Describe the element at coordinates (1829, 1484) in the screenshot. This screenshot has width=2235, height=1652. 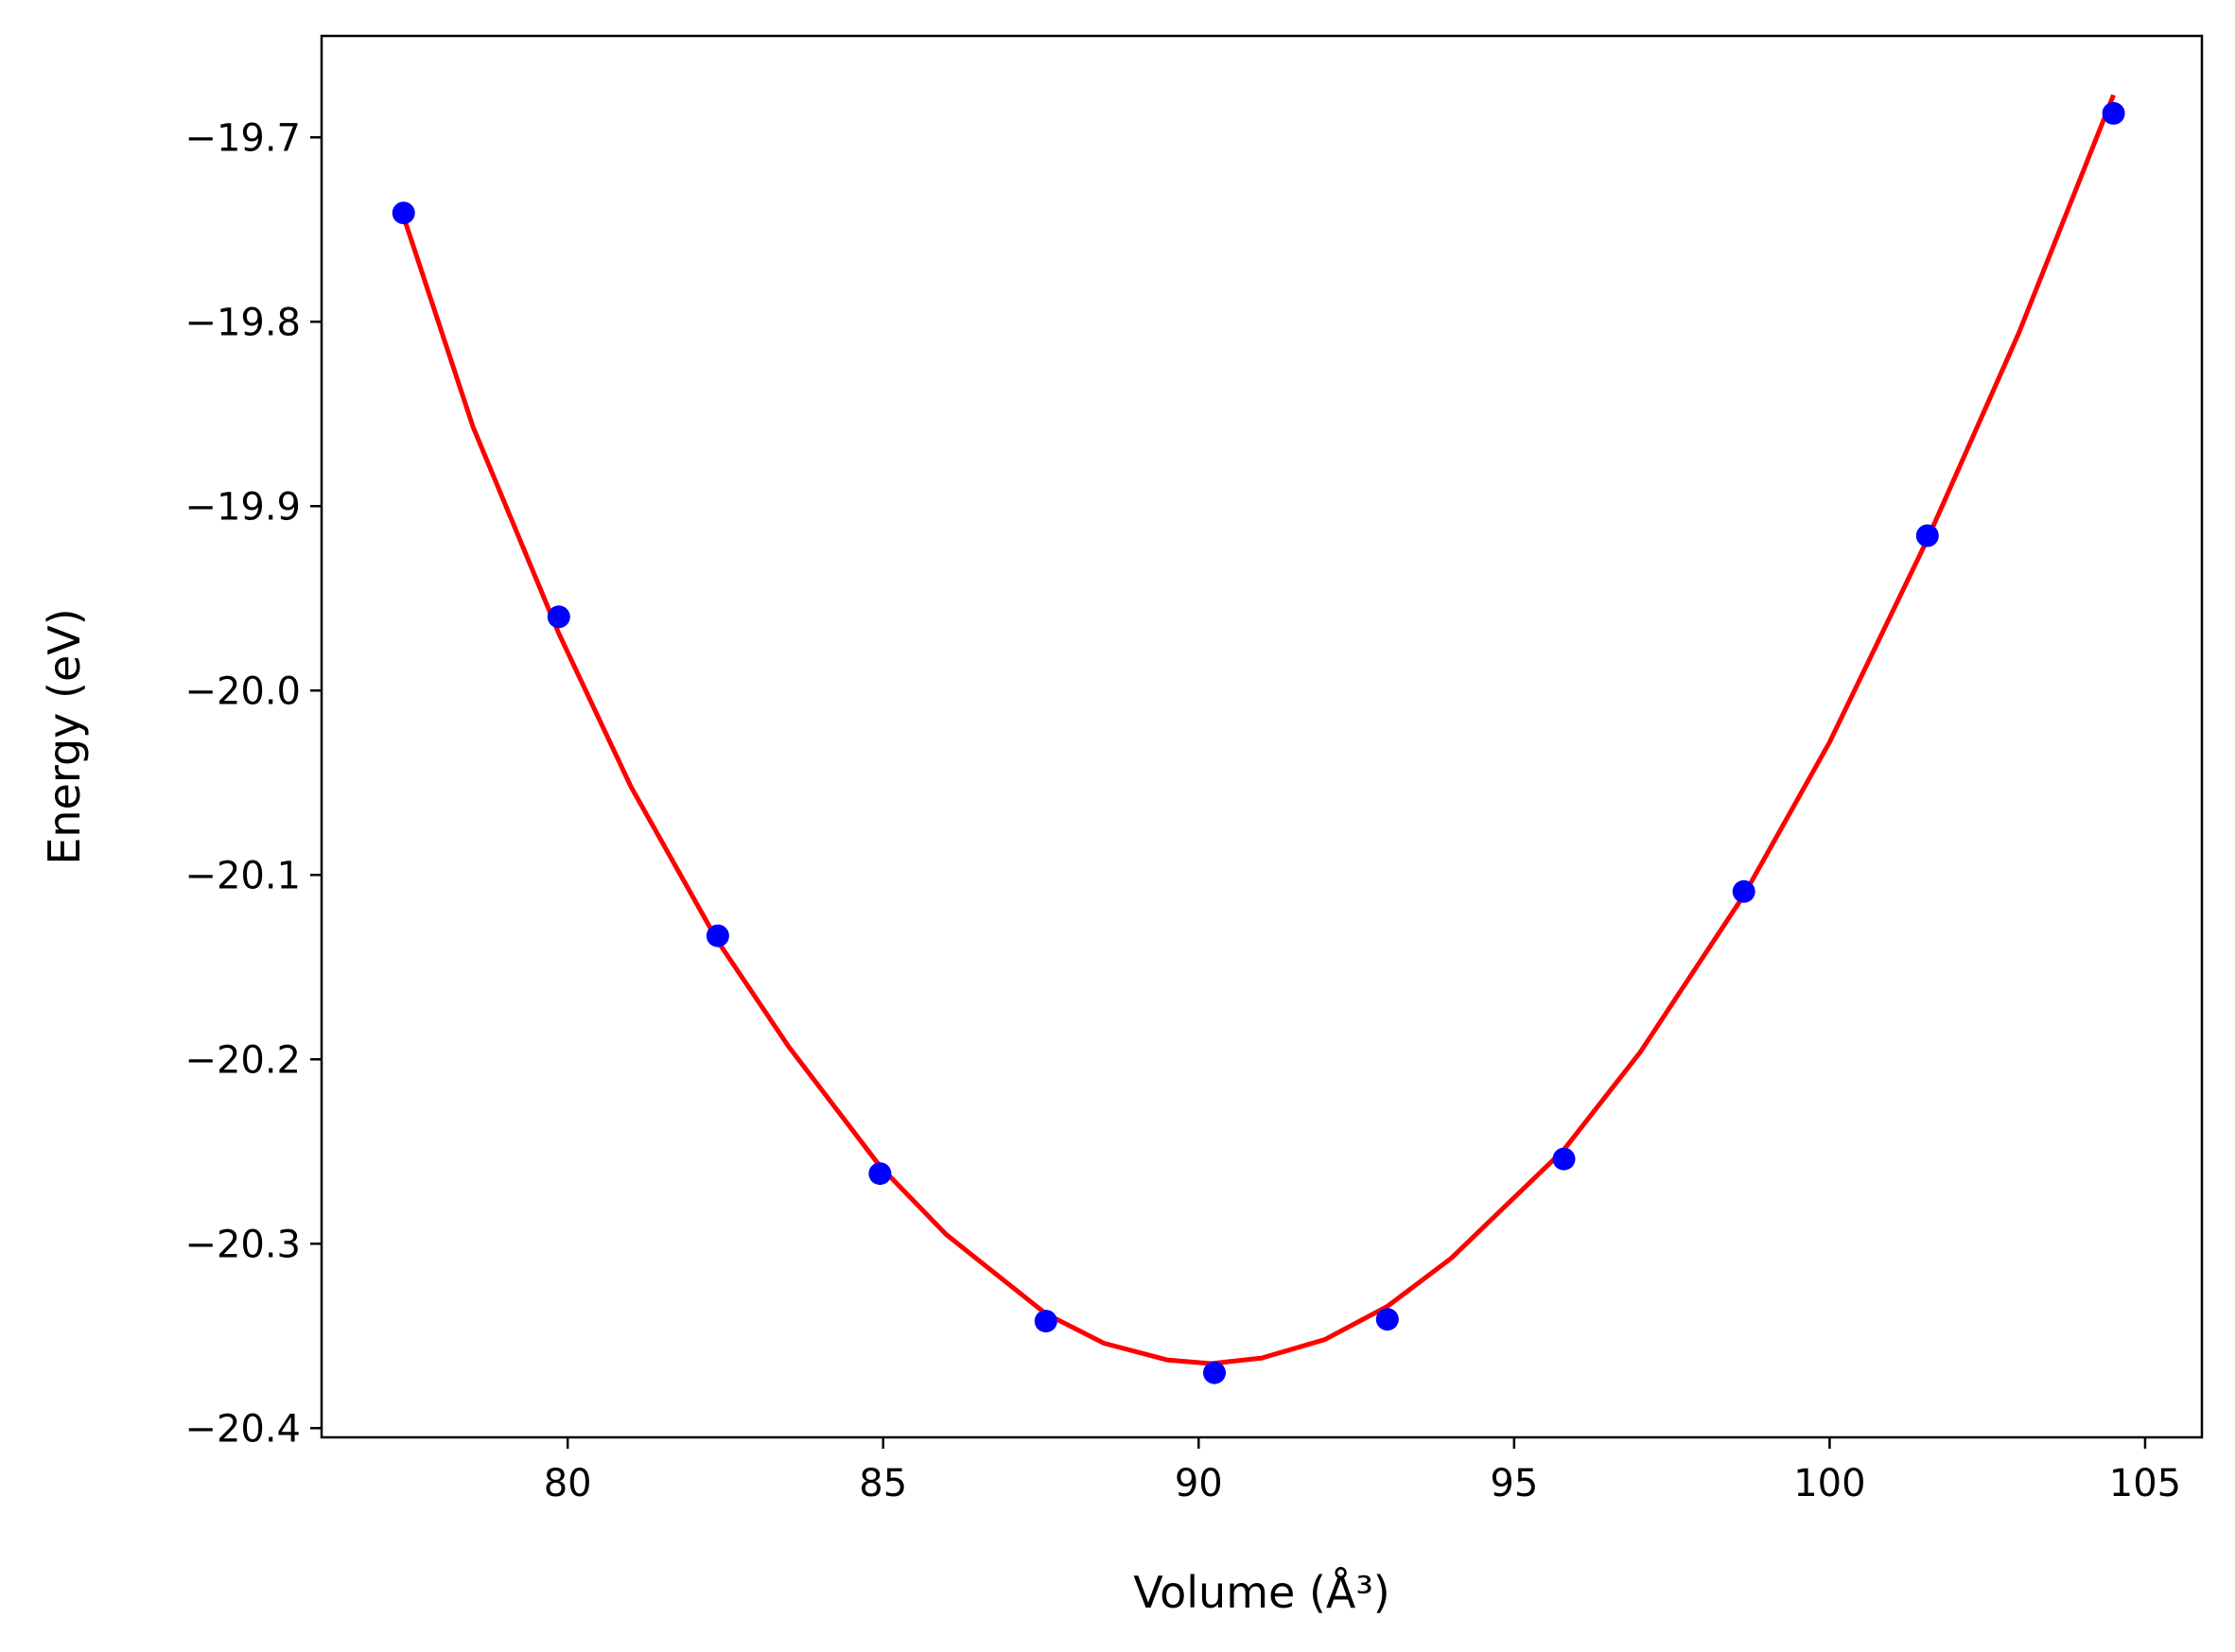
I see `x-tick-label: 100` at that location.